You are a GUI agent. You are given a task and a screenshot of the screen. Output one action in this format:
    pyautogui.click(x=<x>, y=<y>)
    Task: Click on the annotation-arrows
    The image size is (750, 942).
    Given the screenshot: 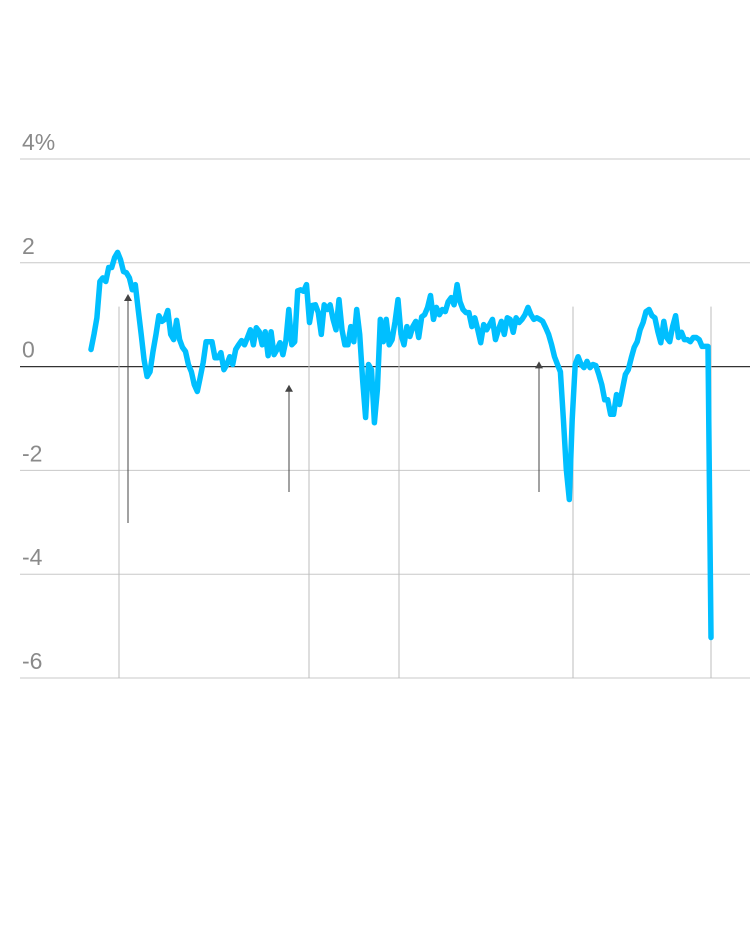 What is the action you would take?
    pyautogui.click(x=333, y=408)
    